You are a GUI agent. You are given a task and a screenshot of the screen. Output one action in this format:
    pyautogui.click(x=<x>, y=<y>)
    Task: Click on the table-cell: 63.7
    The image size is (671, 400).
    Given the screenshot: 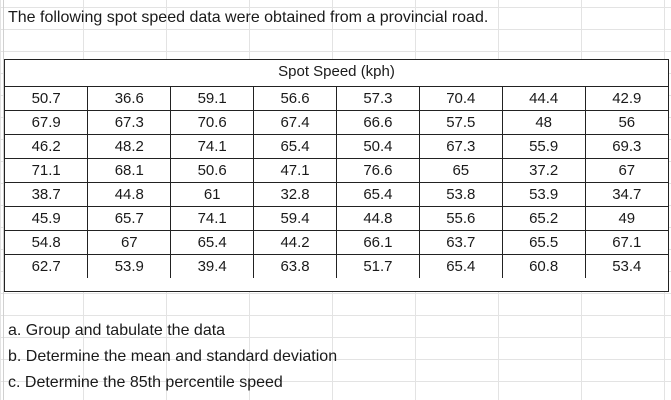 What is the action you would take?
    pyautogui.click(x=460, y=242)
    